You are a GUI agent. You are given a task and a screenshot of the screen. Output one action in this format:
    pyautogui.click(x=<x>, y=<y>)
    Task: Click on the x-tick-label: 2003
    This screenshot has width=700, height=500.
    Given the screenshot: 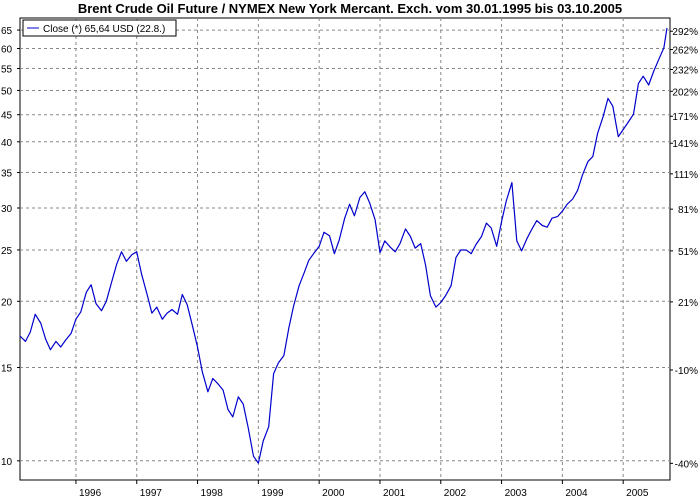 What is the action you would take?
    pyautogui.click(x=516, y=493)
    